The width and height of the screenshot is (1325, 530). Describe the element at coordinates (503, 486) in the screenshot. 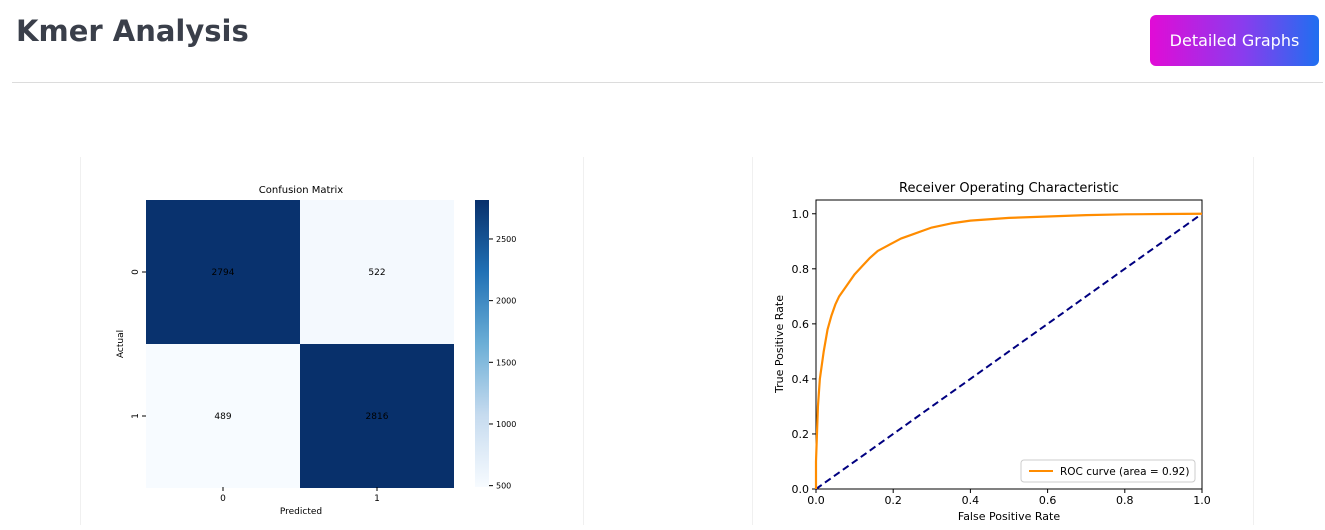

I see `cm-colorbar-label: 500` at that location.